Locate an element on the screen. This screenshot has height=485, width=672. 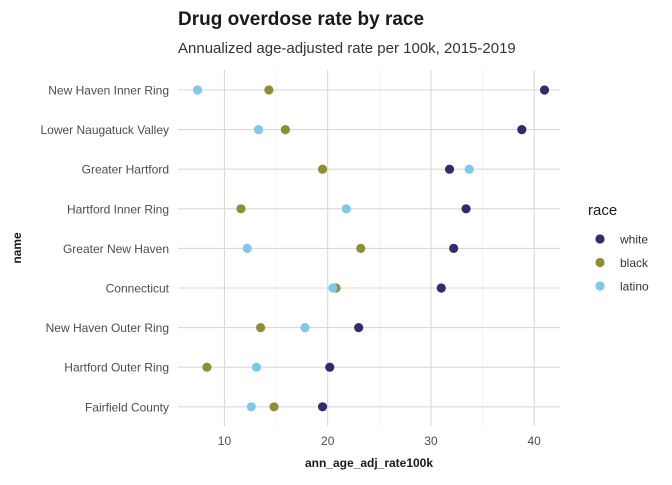
legend-title: race is located at coordinates (602, 210).